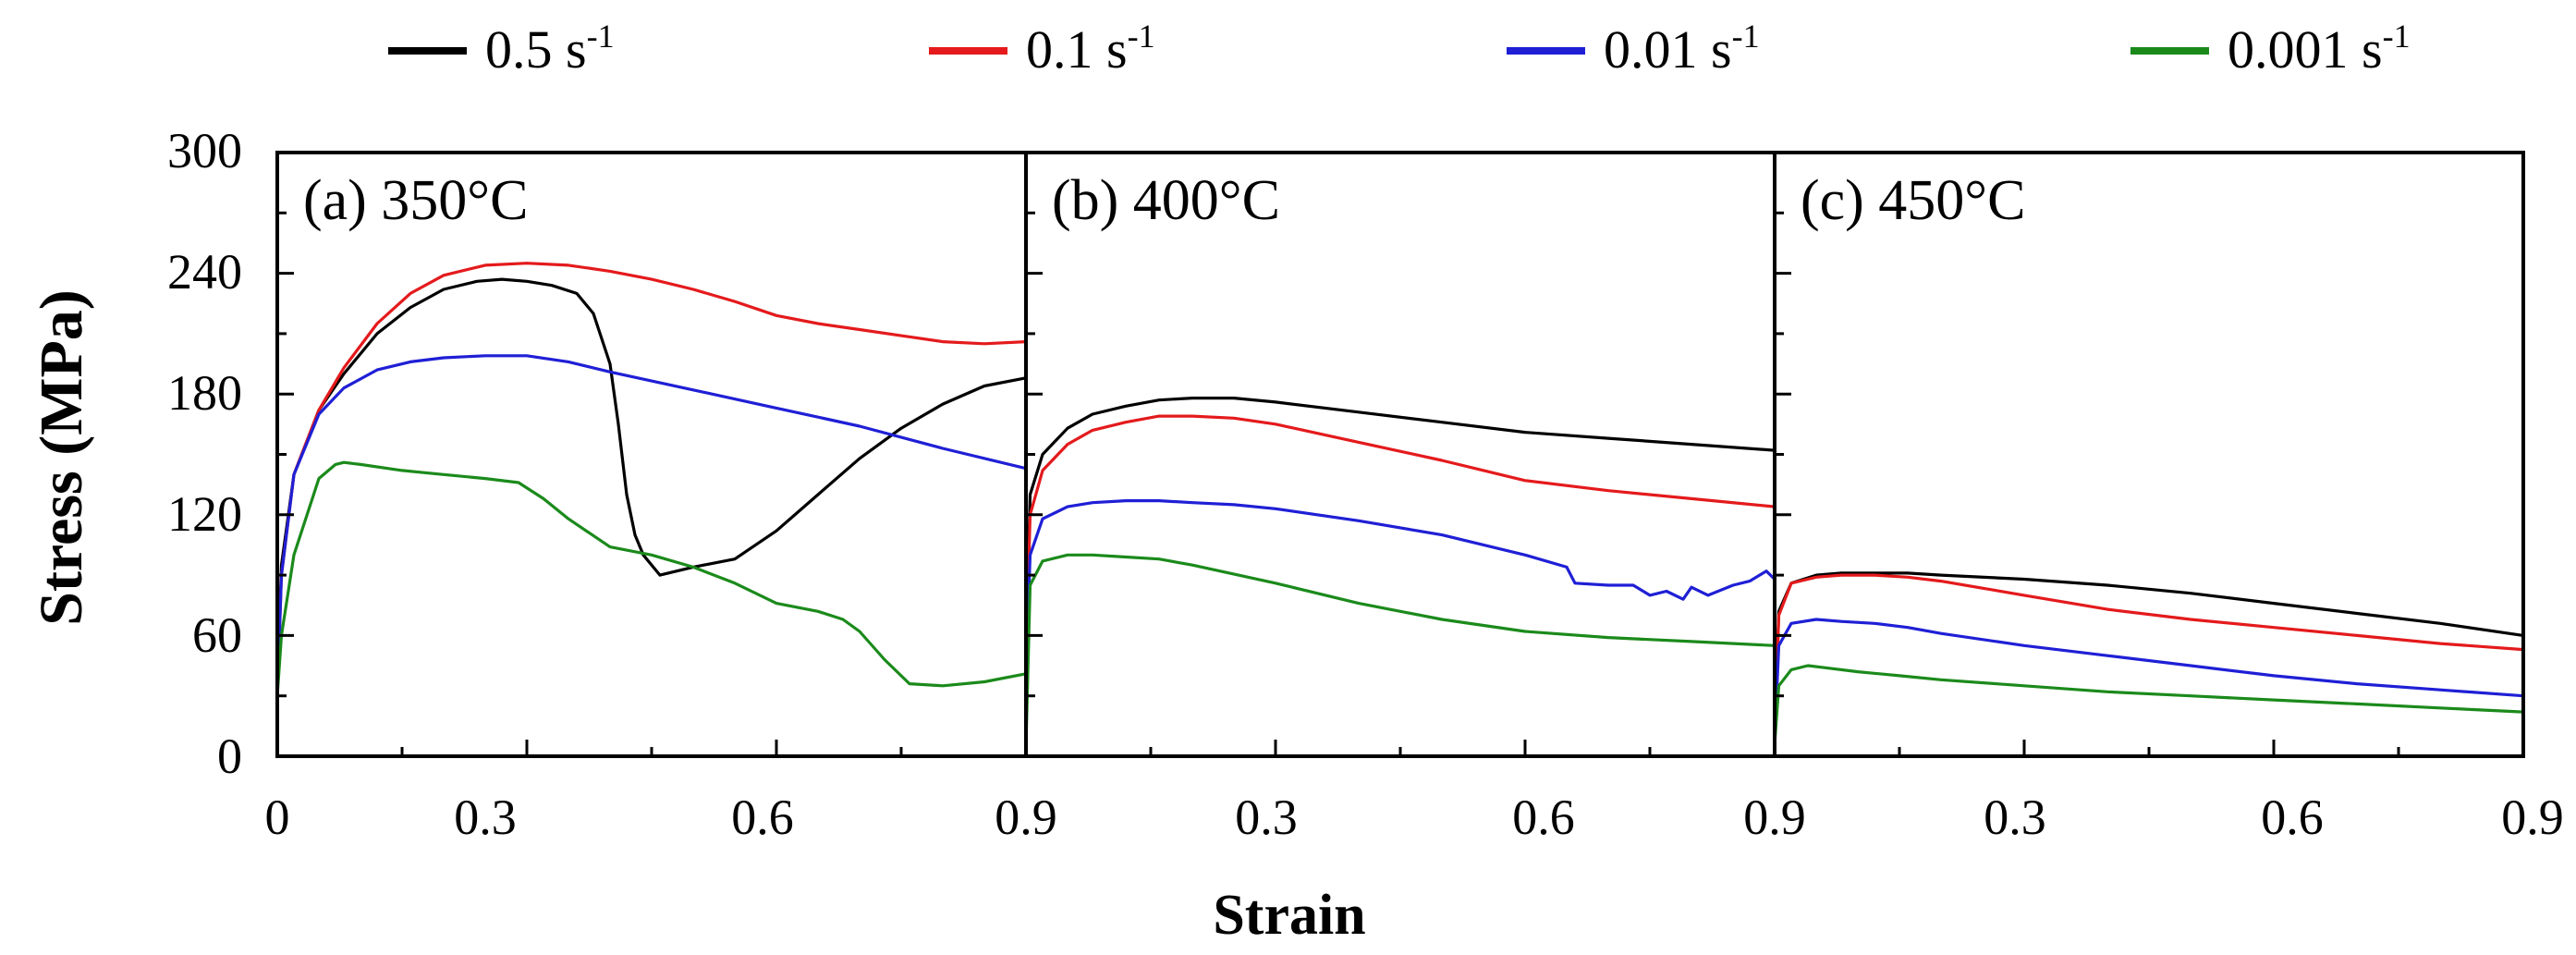  Describe the element at coordinates (2015, 817) in the screenshot. I see `x-tick-c-03: 0.3` at that location.